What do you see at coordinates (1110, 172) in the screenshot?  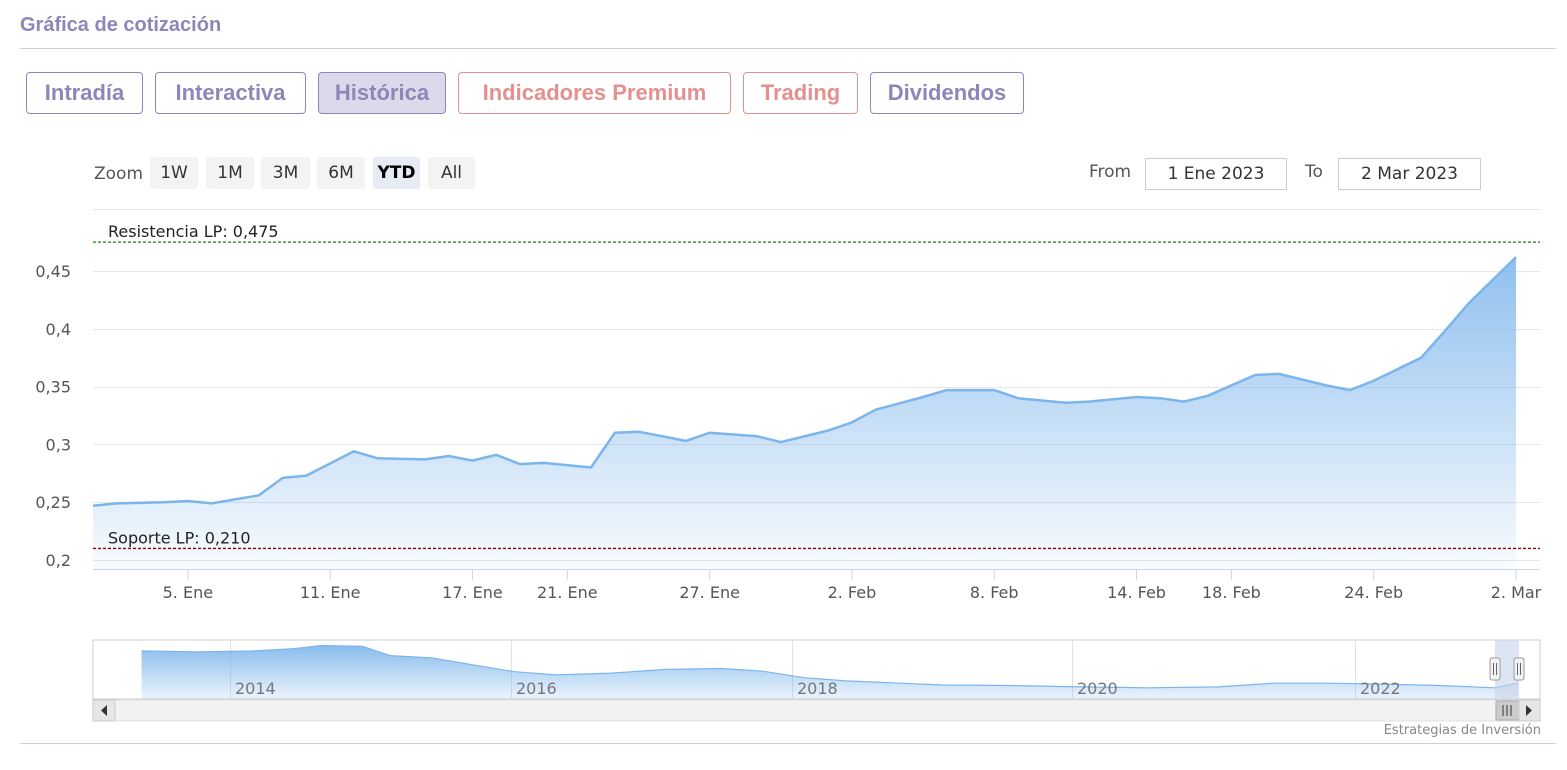 I see `from-label: From` at bounding box center [1110, 172].